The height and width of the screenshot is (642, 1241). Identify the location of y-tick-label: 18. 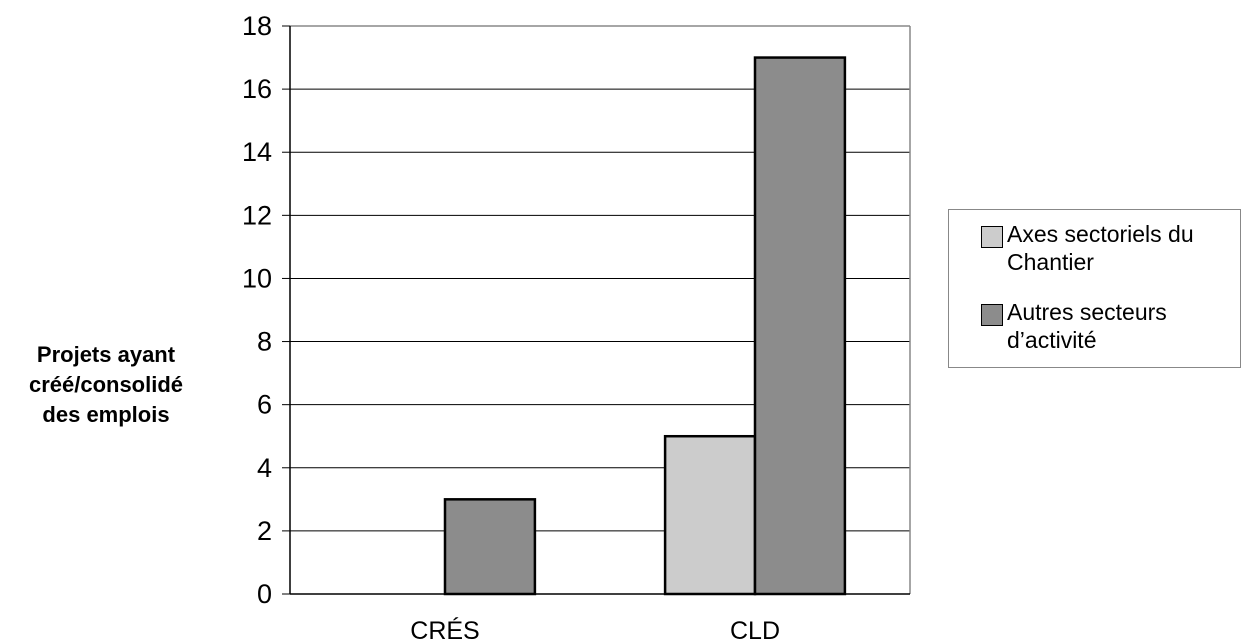
(257, 26).